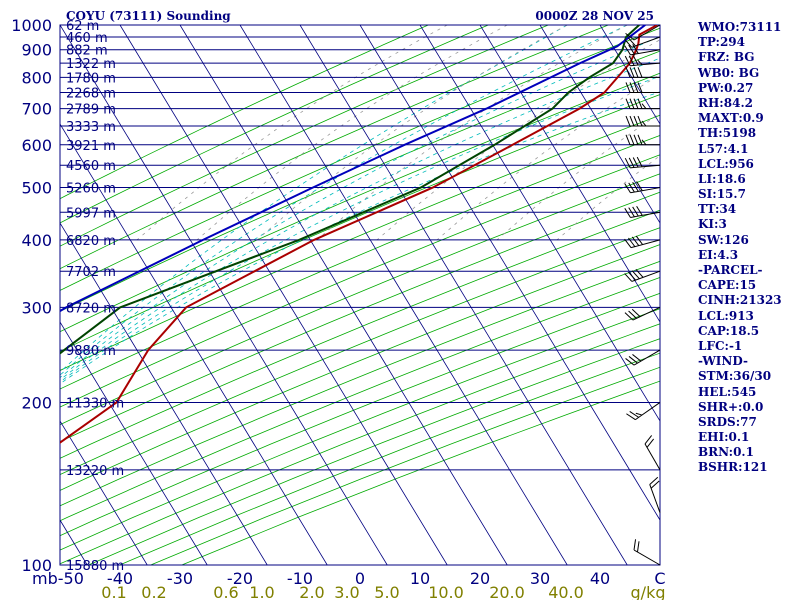  I want to click on mixing-ratio-label: 5.0, so click(386, 591).